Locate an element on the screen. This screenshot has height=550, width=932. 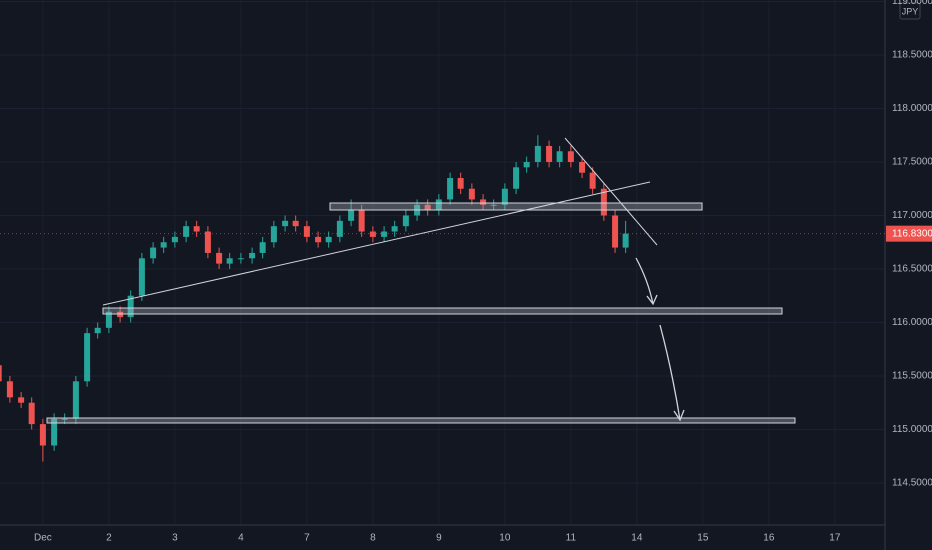
y-tick-label: 116.50000 is located at coordinates (912, 269).